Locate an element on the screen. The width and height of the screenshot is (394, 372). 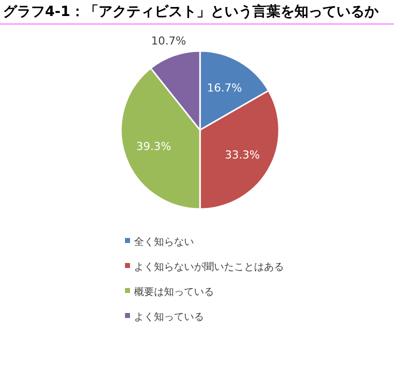
data-label: 33.3% is located at coordinates (242, 155).